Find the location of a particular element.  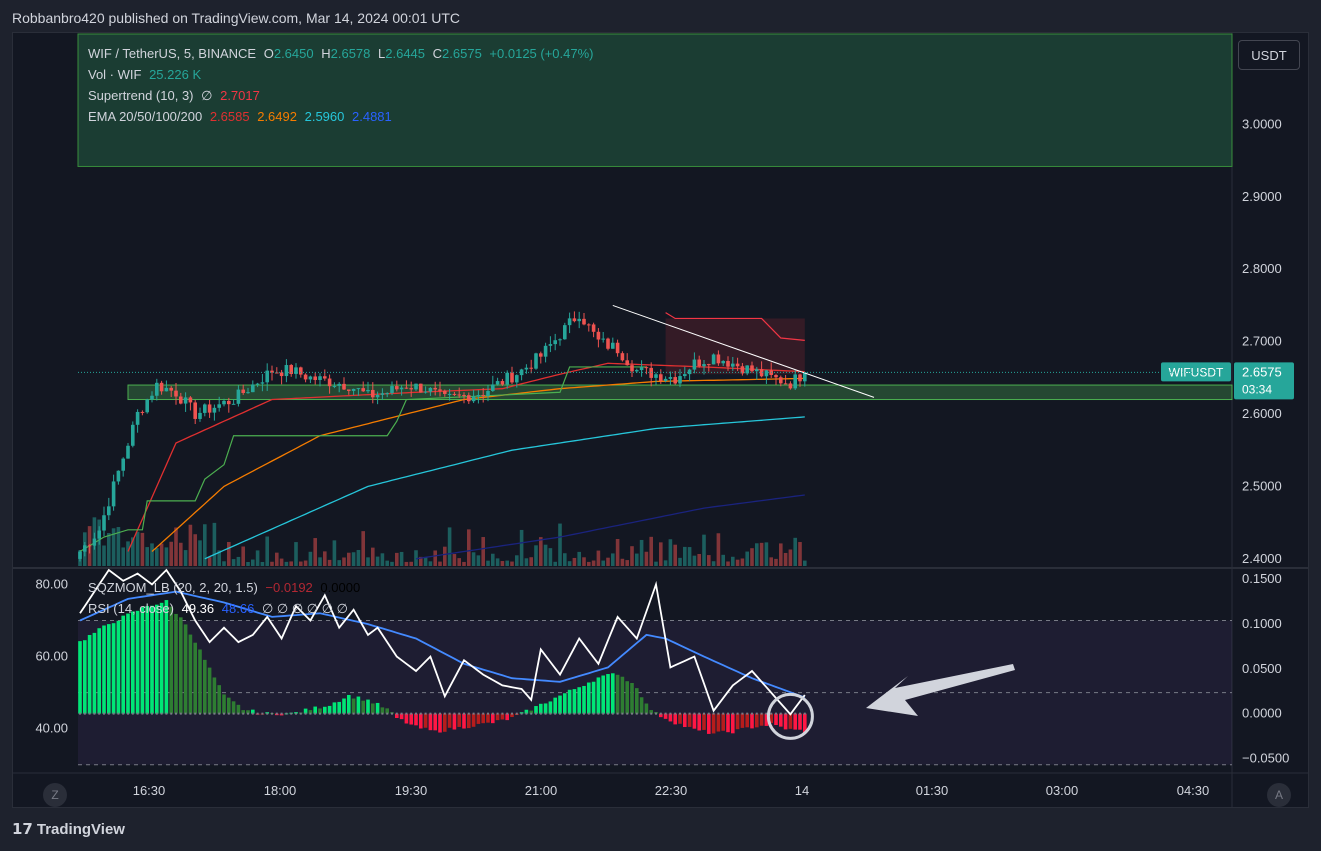

legend-o-label: O is located at coordinates (268, 53).